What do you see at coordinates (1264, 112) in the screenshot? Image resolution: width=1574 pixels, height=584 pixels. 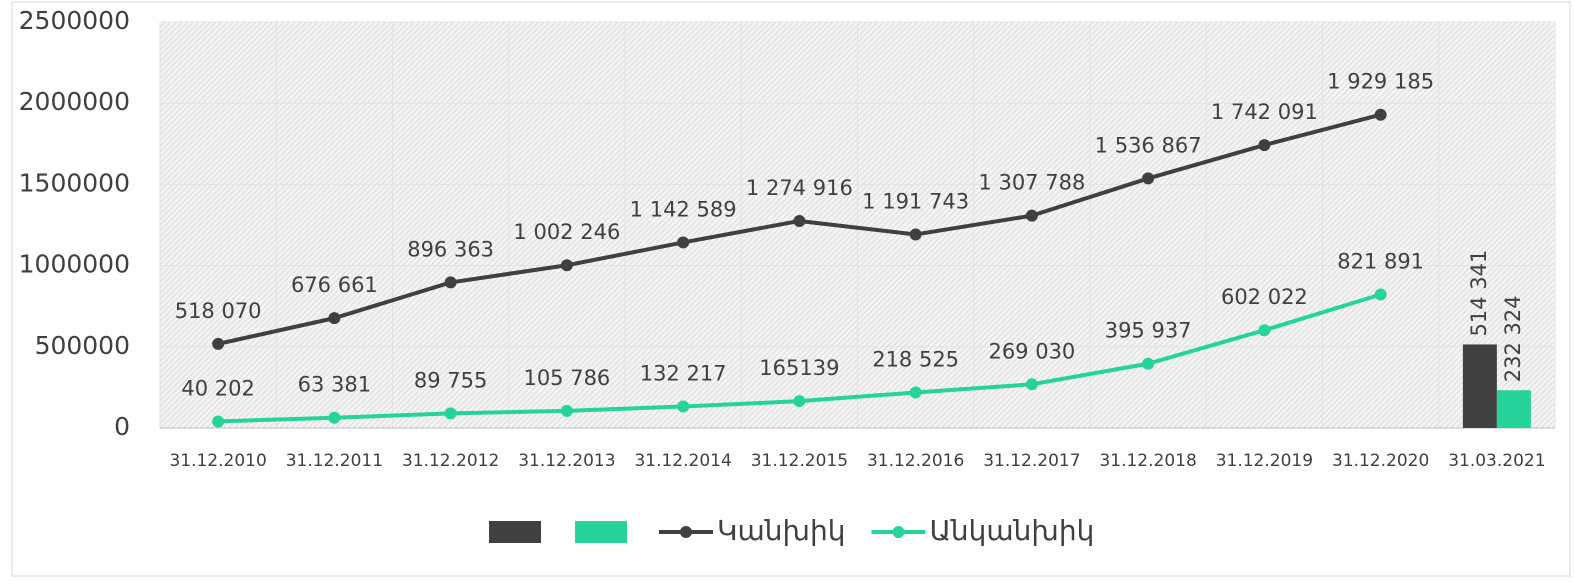 I see `data-label: 1 742 091` at bounding box center [1264, 112].